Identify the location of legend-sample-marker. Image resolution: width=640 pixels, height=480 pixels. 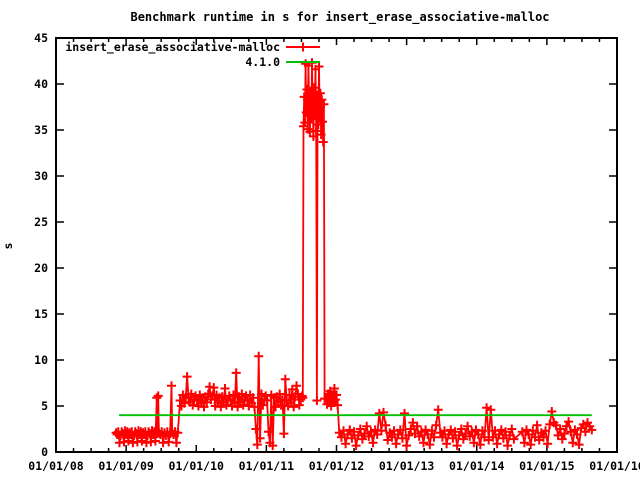
(303, 47).